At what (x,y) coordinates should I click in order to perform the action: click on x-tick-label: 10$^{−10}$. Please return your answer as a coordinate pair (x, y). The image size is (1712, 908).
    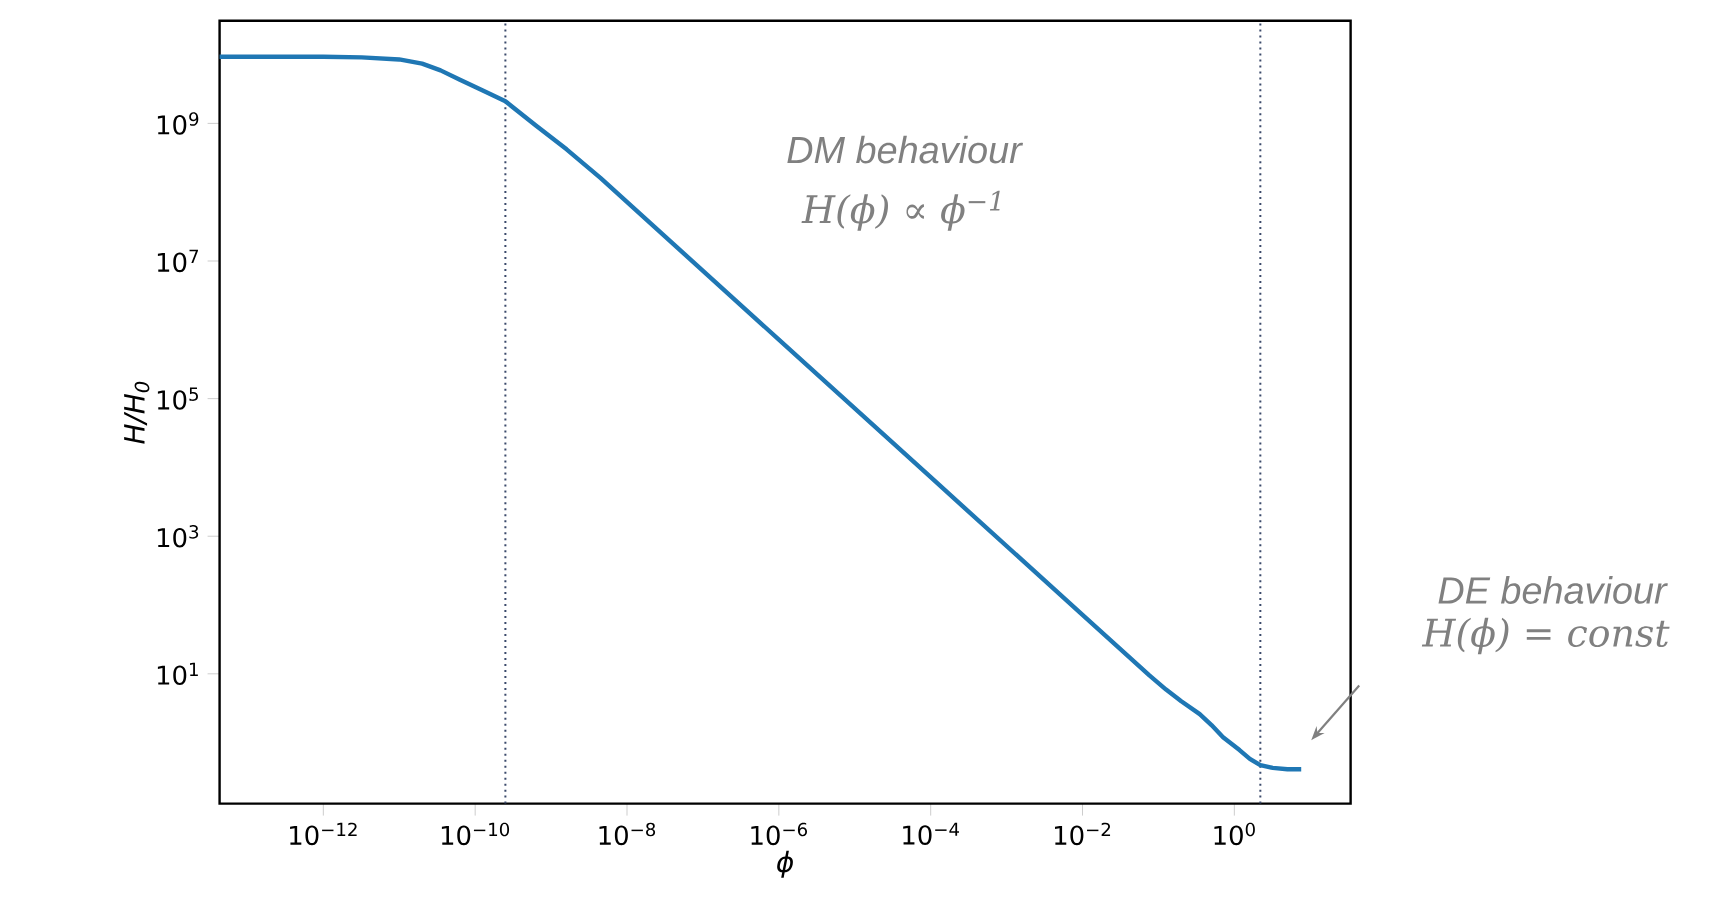
    Looking at the image, I should click on (475, 834).